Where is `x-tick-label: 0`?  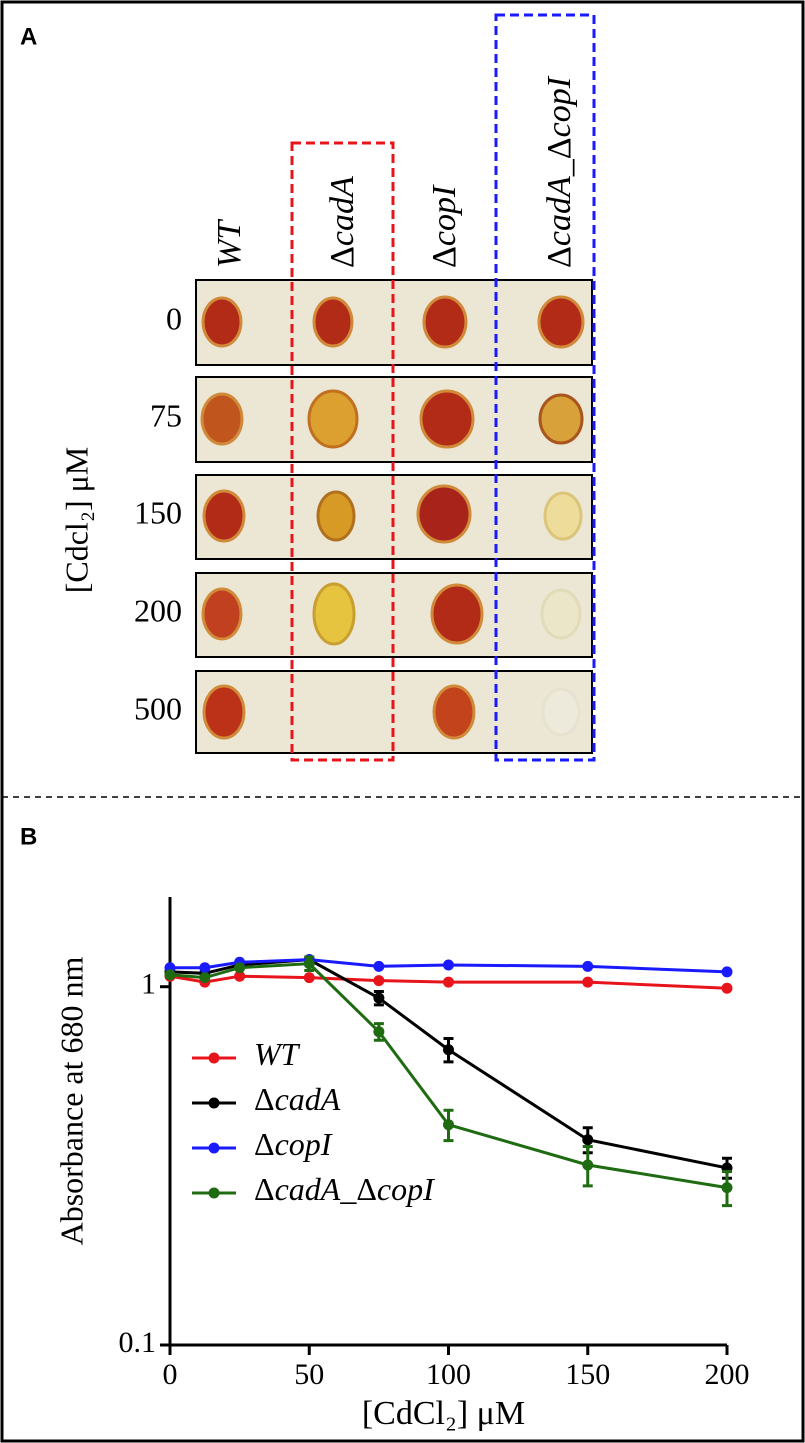 x-tick-label: 0 is located at coordinates (170, 1374).